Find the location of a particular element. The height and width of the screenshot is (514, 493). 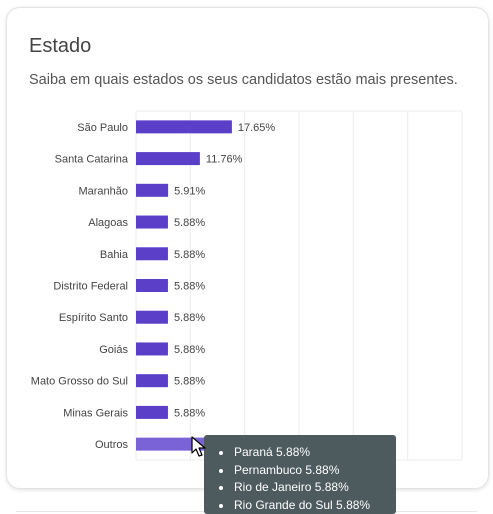

data-label: 17.65% is located at coordinates (257, 128).